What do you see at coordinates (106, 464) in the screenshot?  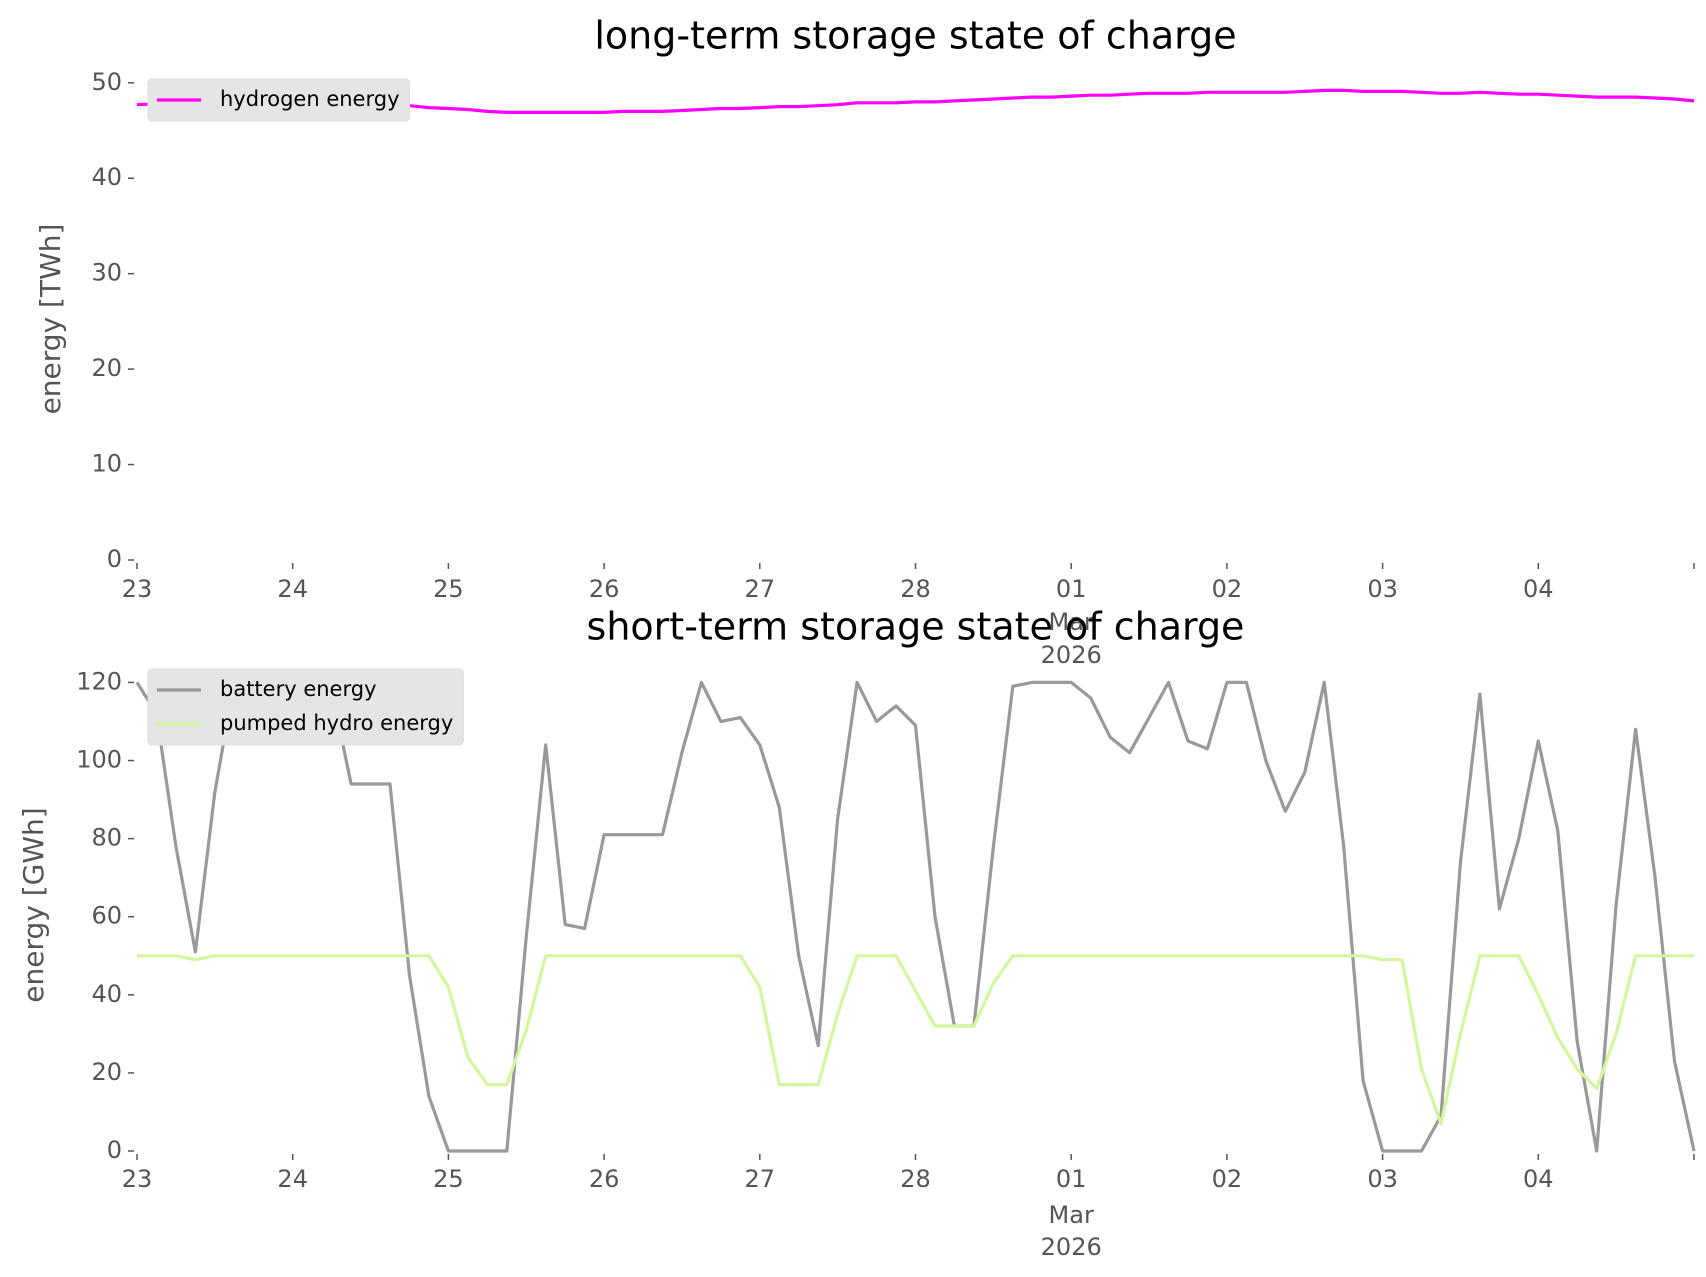 I see `y-tick-label: 10` at bounding box center [106, 464].